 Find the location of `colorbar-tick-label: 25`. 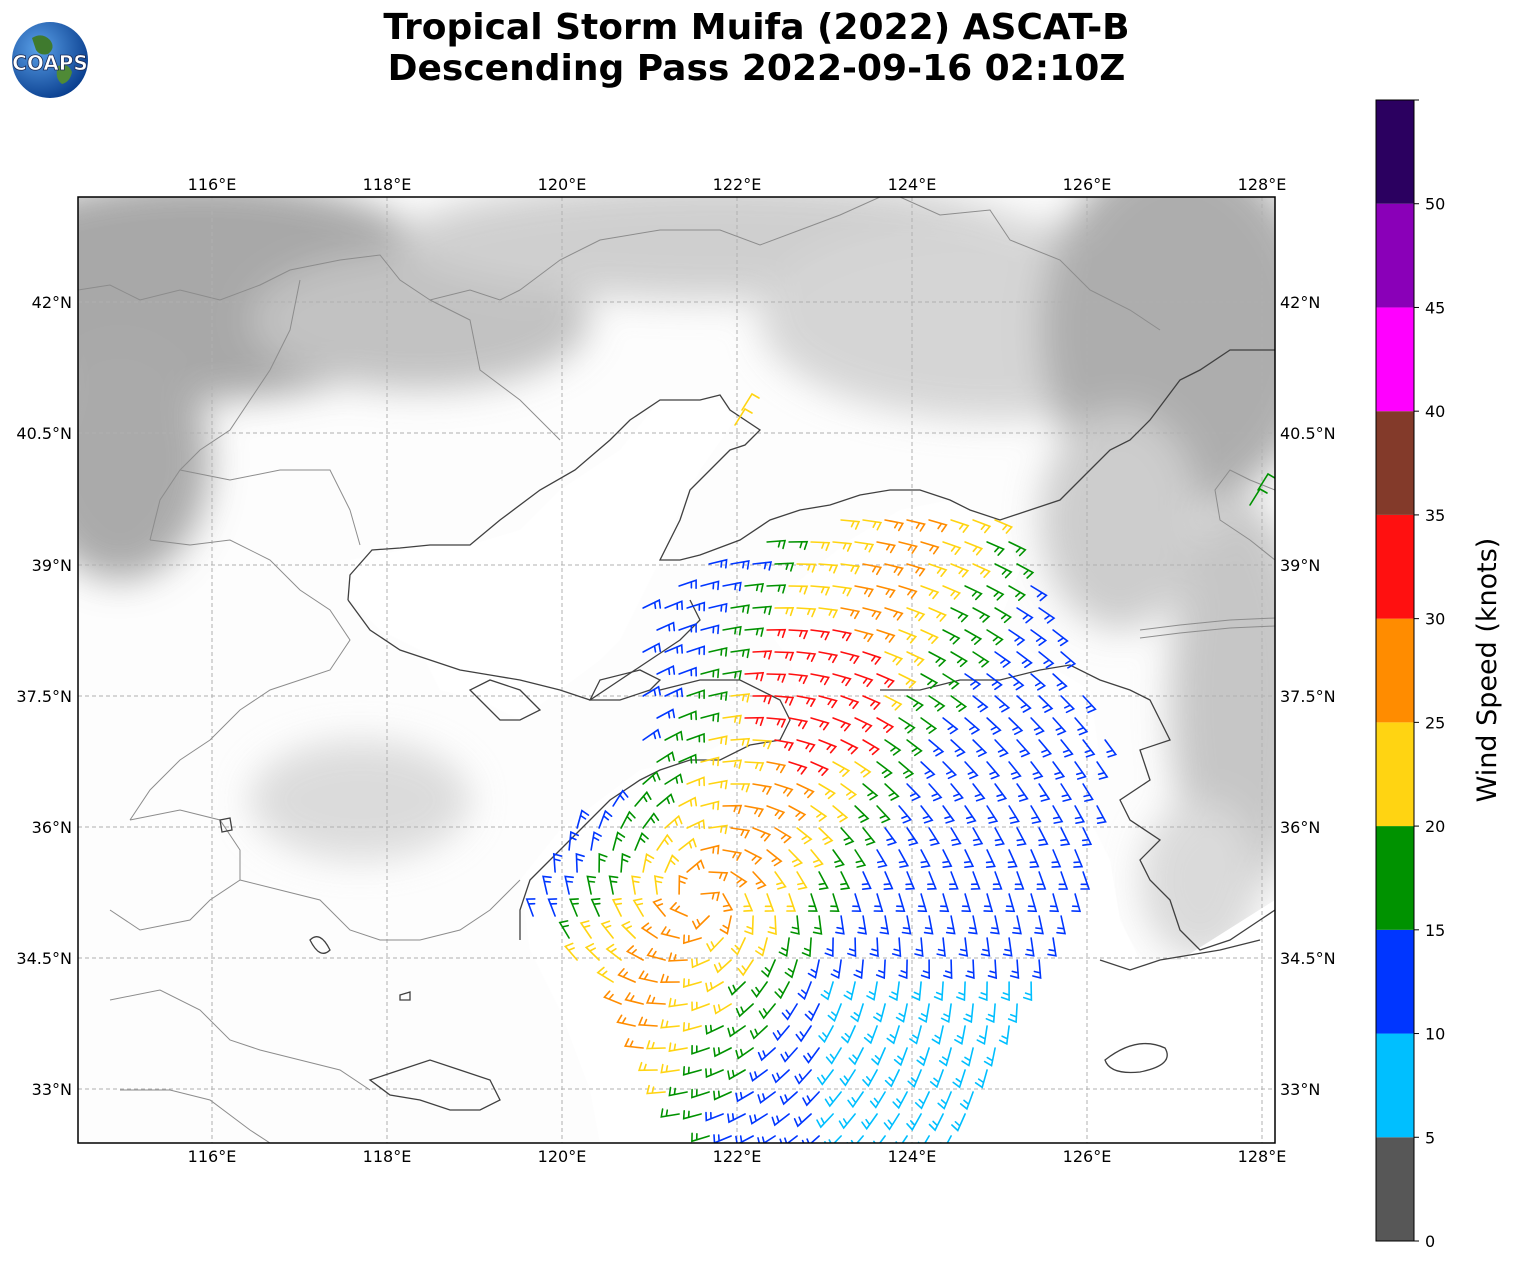

colorbar-tick-label: 25 is located at coordinates (1435, 722).